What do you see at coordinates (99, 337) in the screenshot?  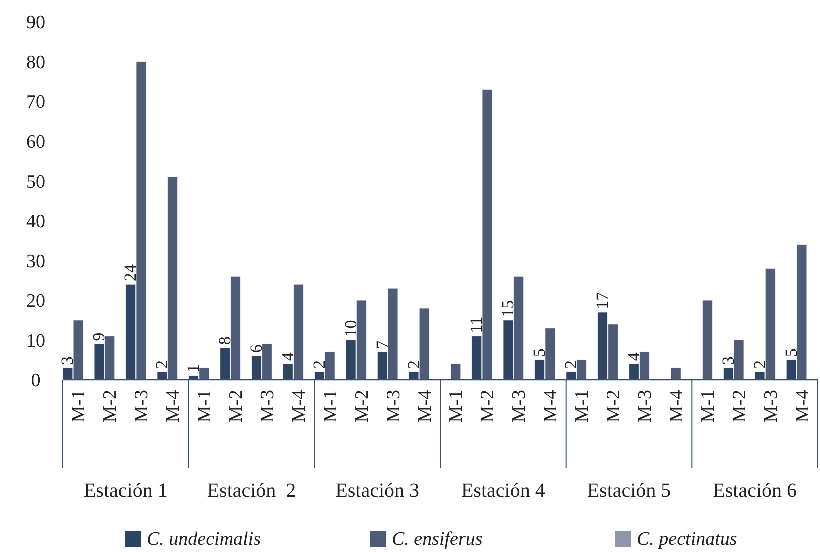 I see `data-label: 9` at bounding box center [99, 337].